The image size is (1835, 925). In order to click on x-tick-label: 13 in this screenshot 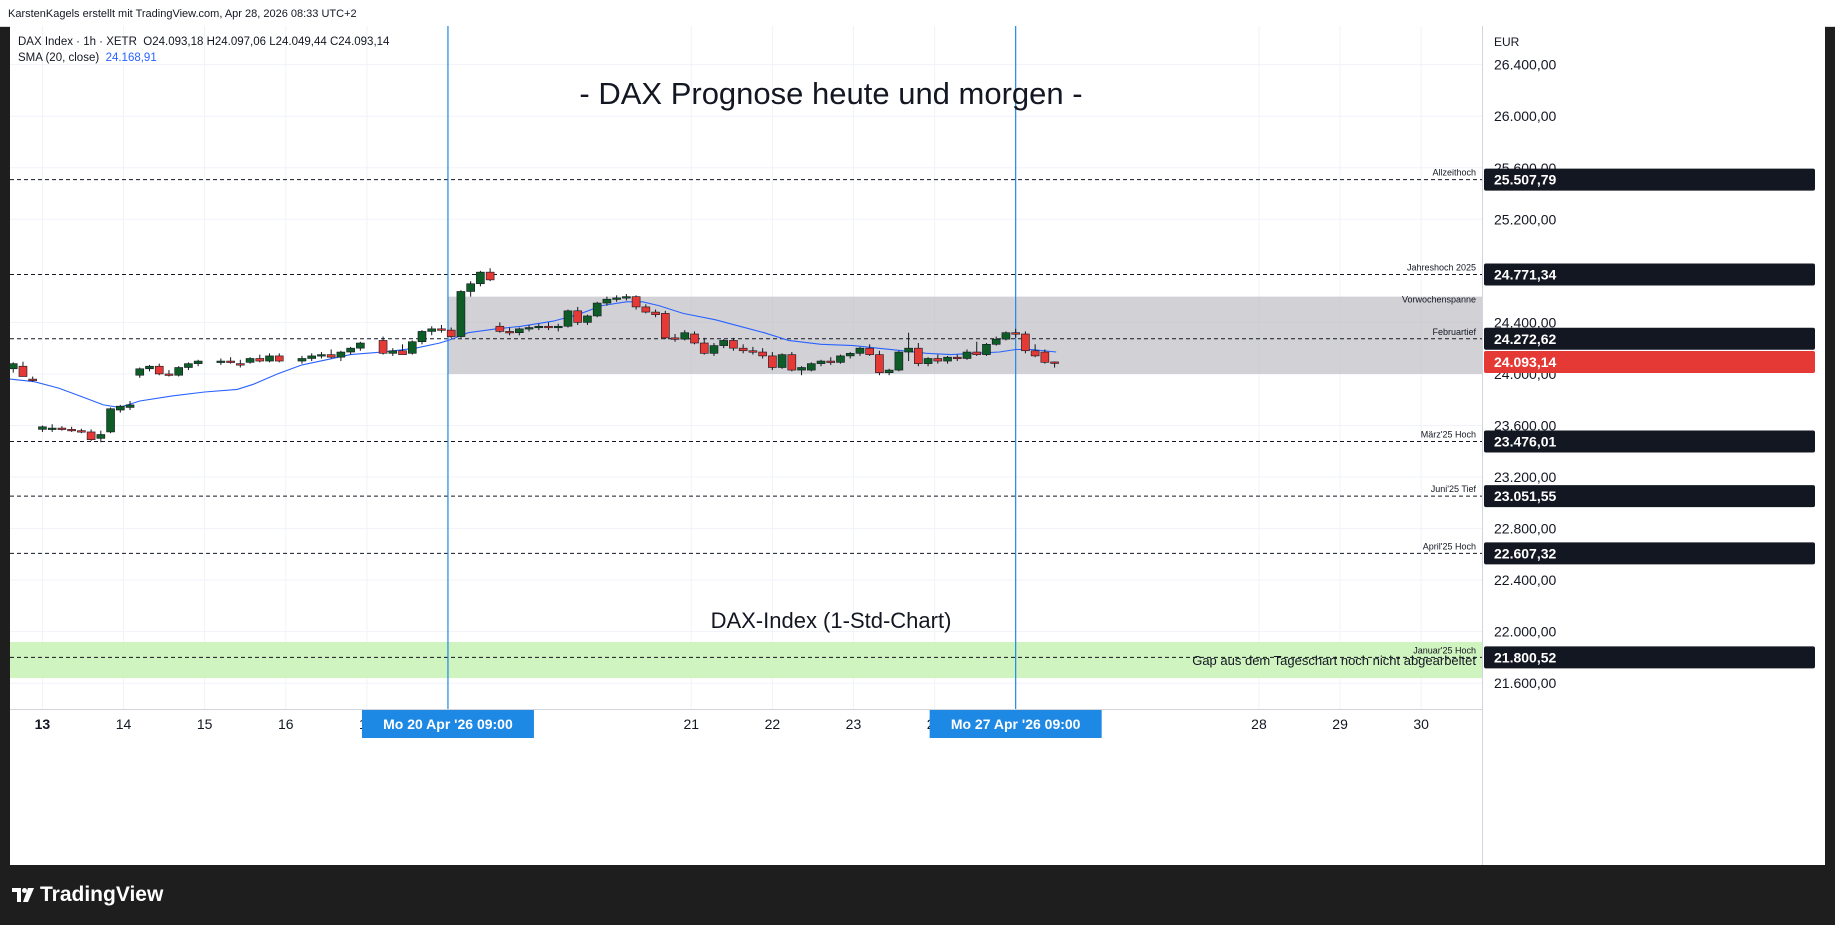, I will do `click(43, 724)`.